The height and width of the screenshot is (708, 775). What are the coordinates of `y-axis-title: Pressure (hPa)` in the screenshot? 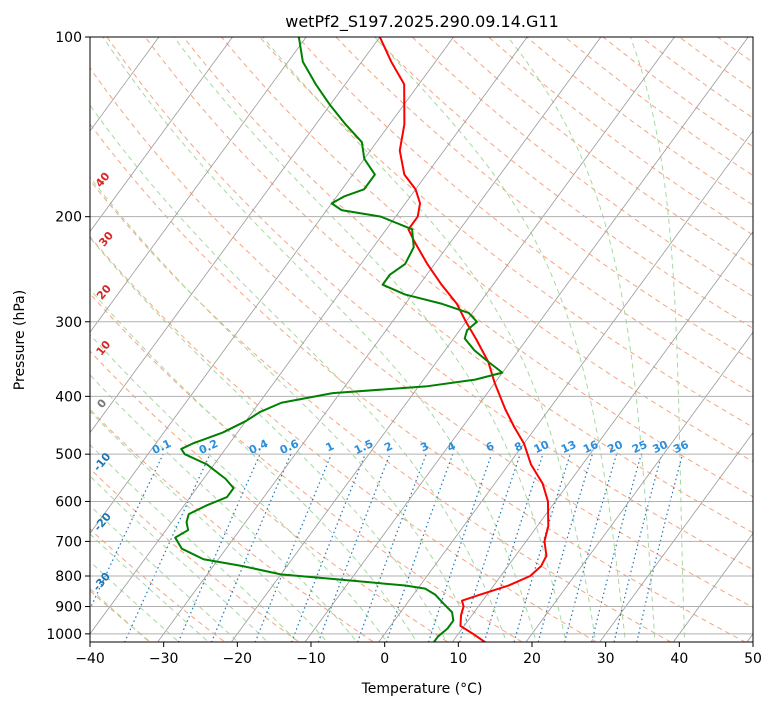 It's located at (20, 340).